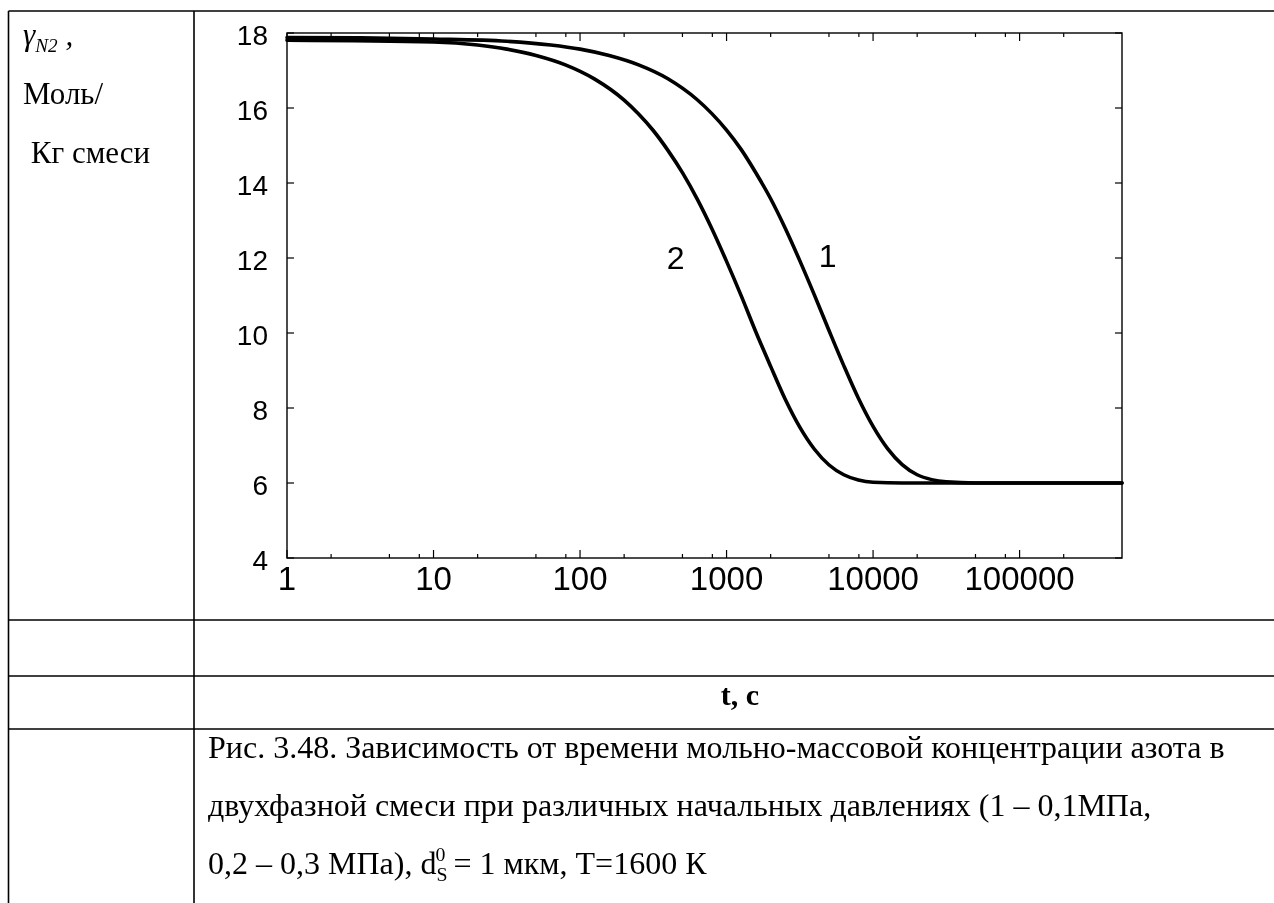 The height and width of the screenshot is (903, 1274). Describe the element at coordinates (675, 257) in the screenshot. I see `series-label: 2` at that location.